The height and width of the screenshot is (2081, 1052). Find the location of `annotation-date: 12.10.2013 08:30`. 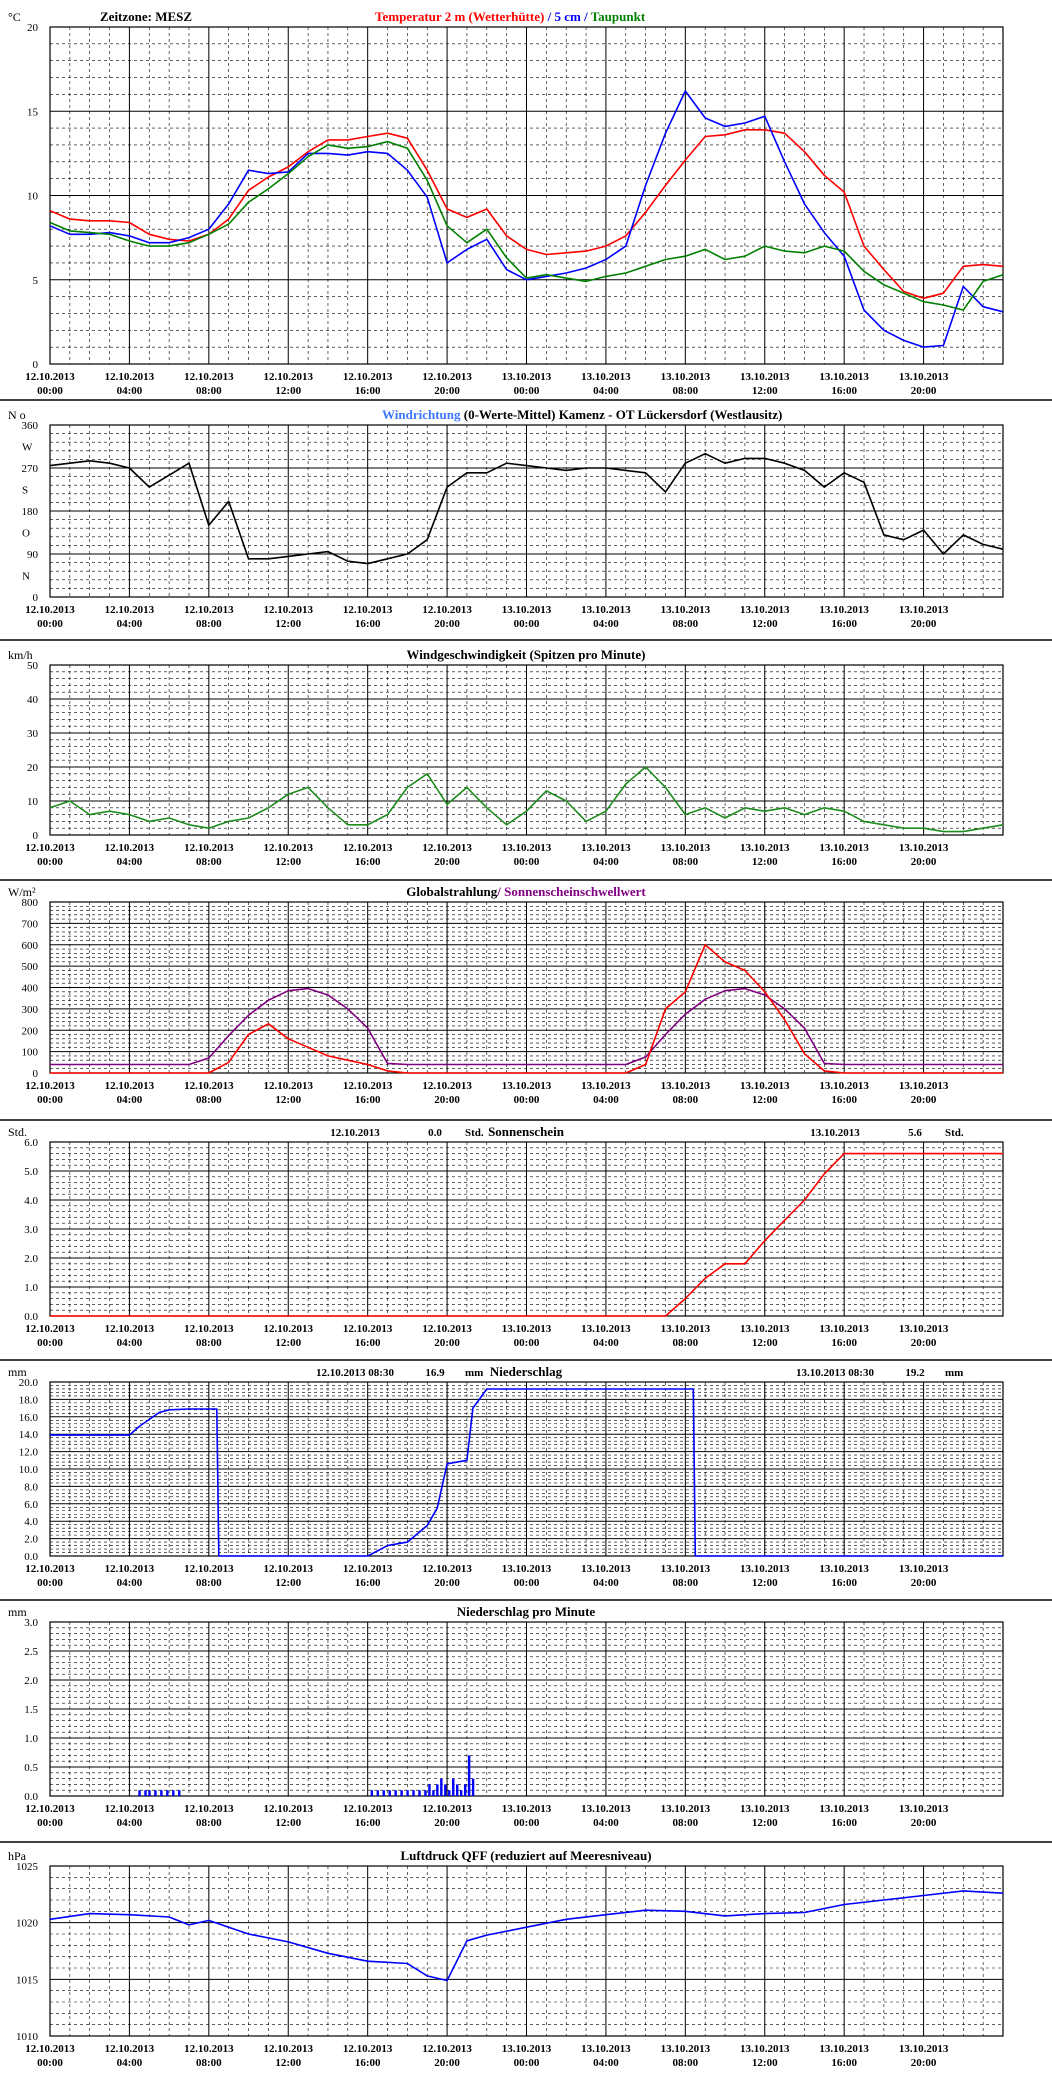

annotation-date: 12.10.2013 08:30 is located at coordinates (355, 1373).